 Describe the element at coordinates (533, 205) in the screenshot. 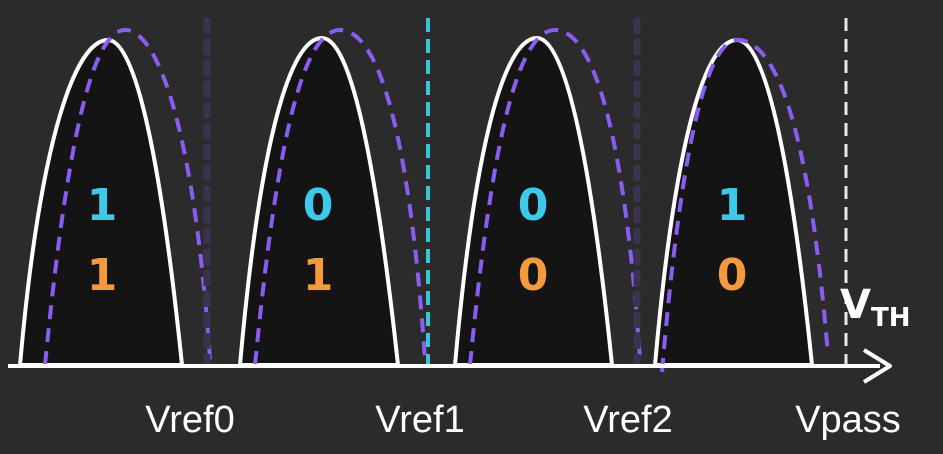

I see `state-top-bit-2: 0` at that location.